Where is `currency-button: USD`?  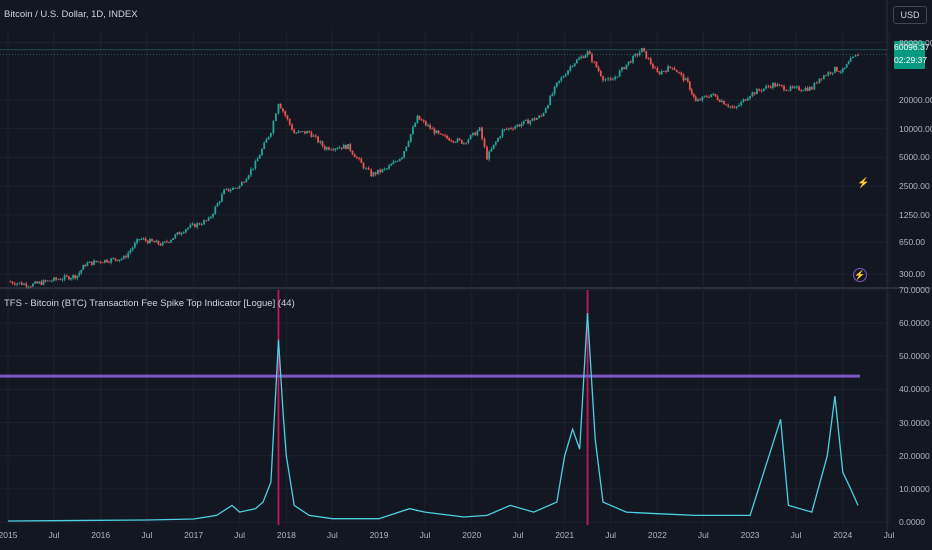 currency-button: USD is located at coordinates (910, 15).